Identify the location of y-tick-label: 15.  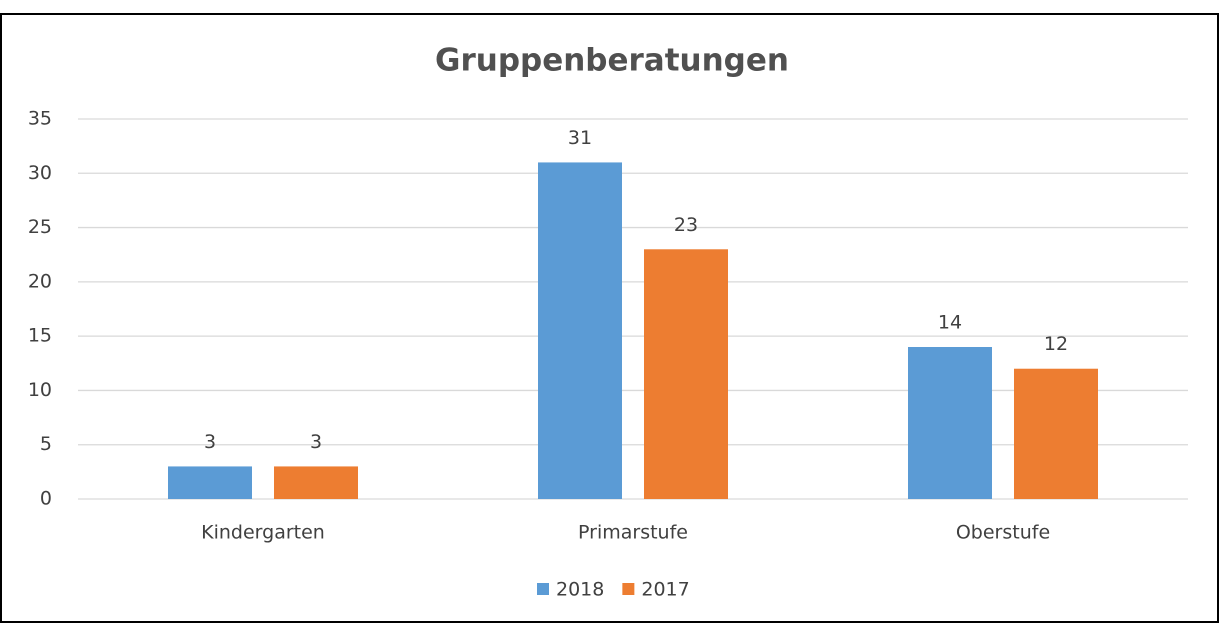
(40, 336).